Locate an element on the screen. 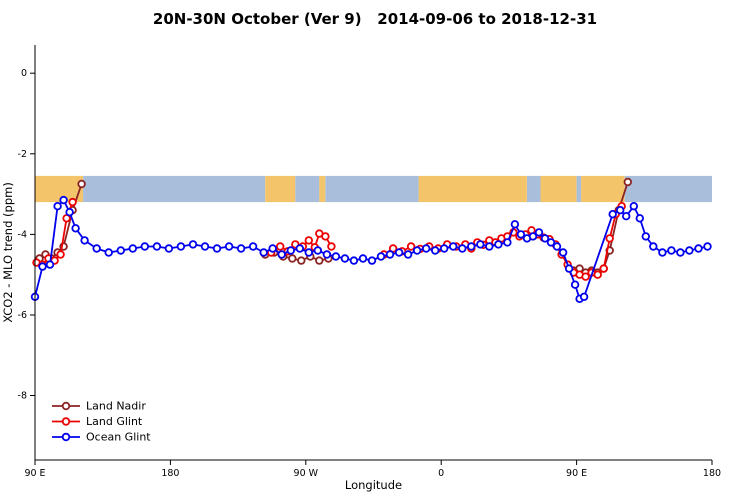  x-tick-label: 90 W is located at coordinates (306, 473).